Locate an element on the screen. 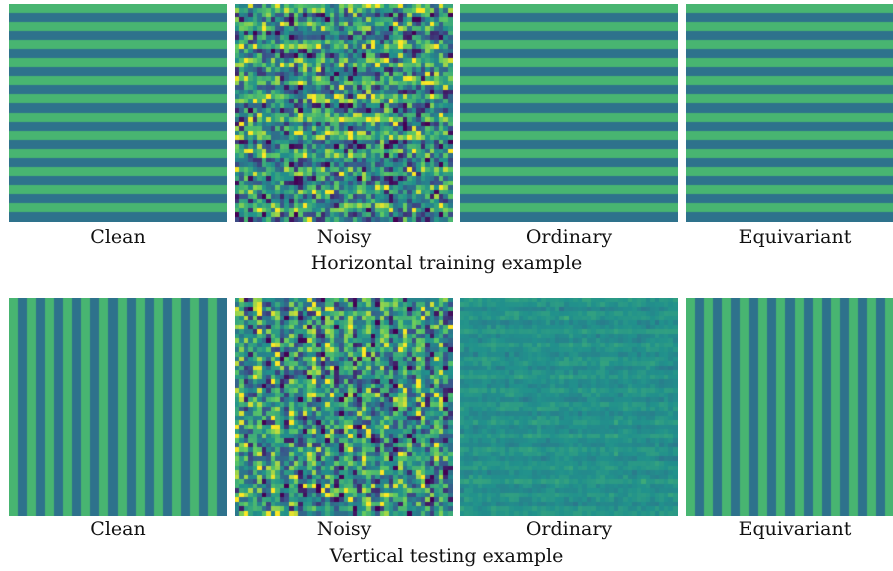  panel-vertical-noisy is located at coordinates (344, 407).